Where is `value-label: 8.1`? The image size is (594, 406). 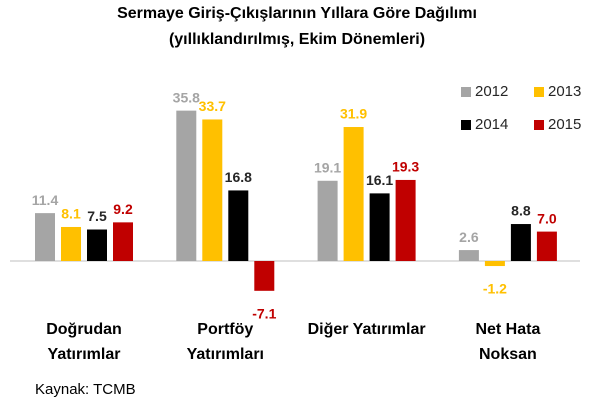 value-label: 8.1 is located at coordinates (71, 214).